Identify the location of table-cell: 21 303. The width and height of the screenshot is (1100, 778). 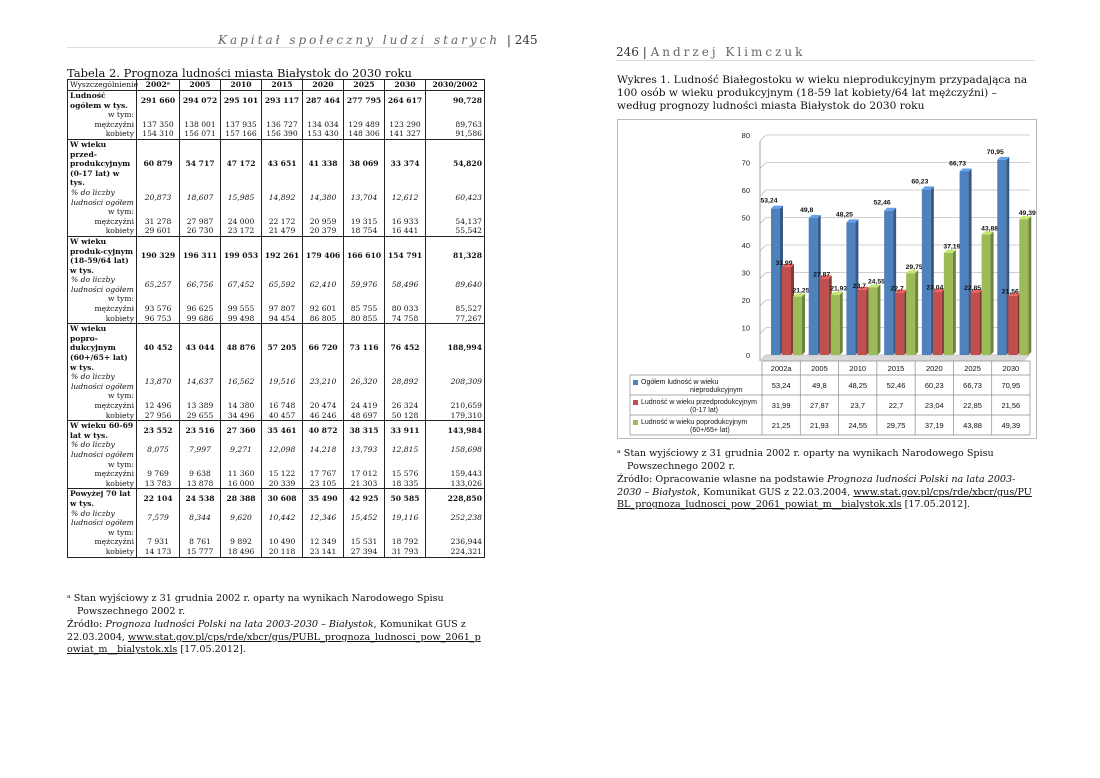
(364, 483).